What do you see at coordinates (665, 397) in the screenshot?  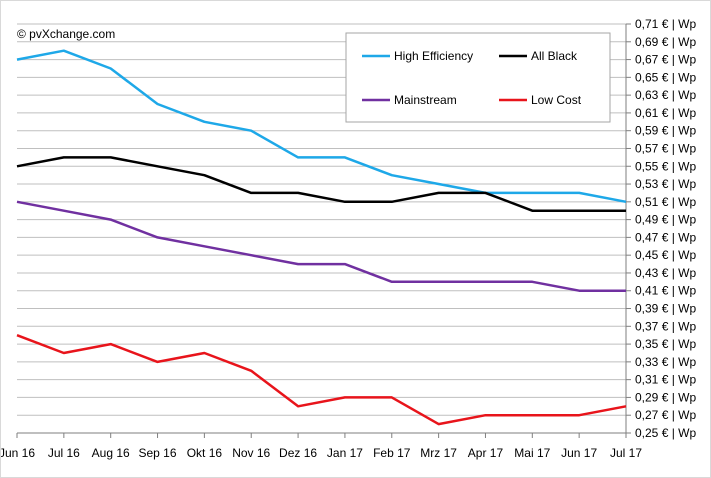 I see `y-tick-label: 0,29 € | Wp` at bounding box center [665, 397].